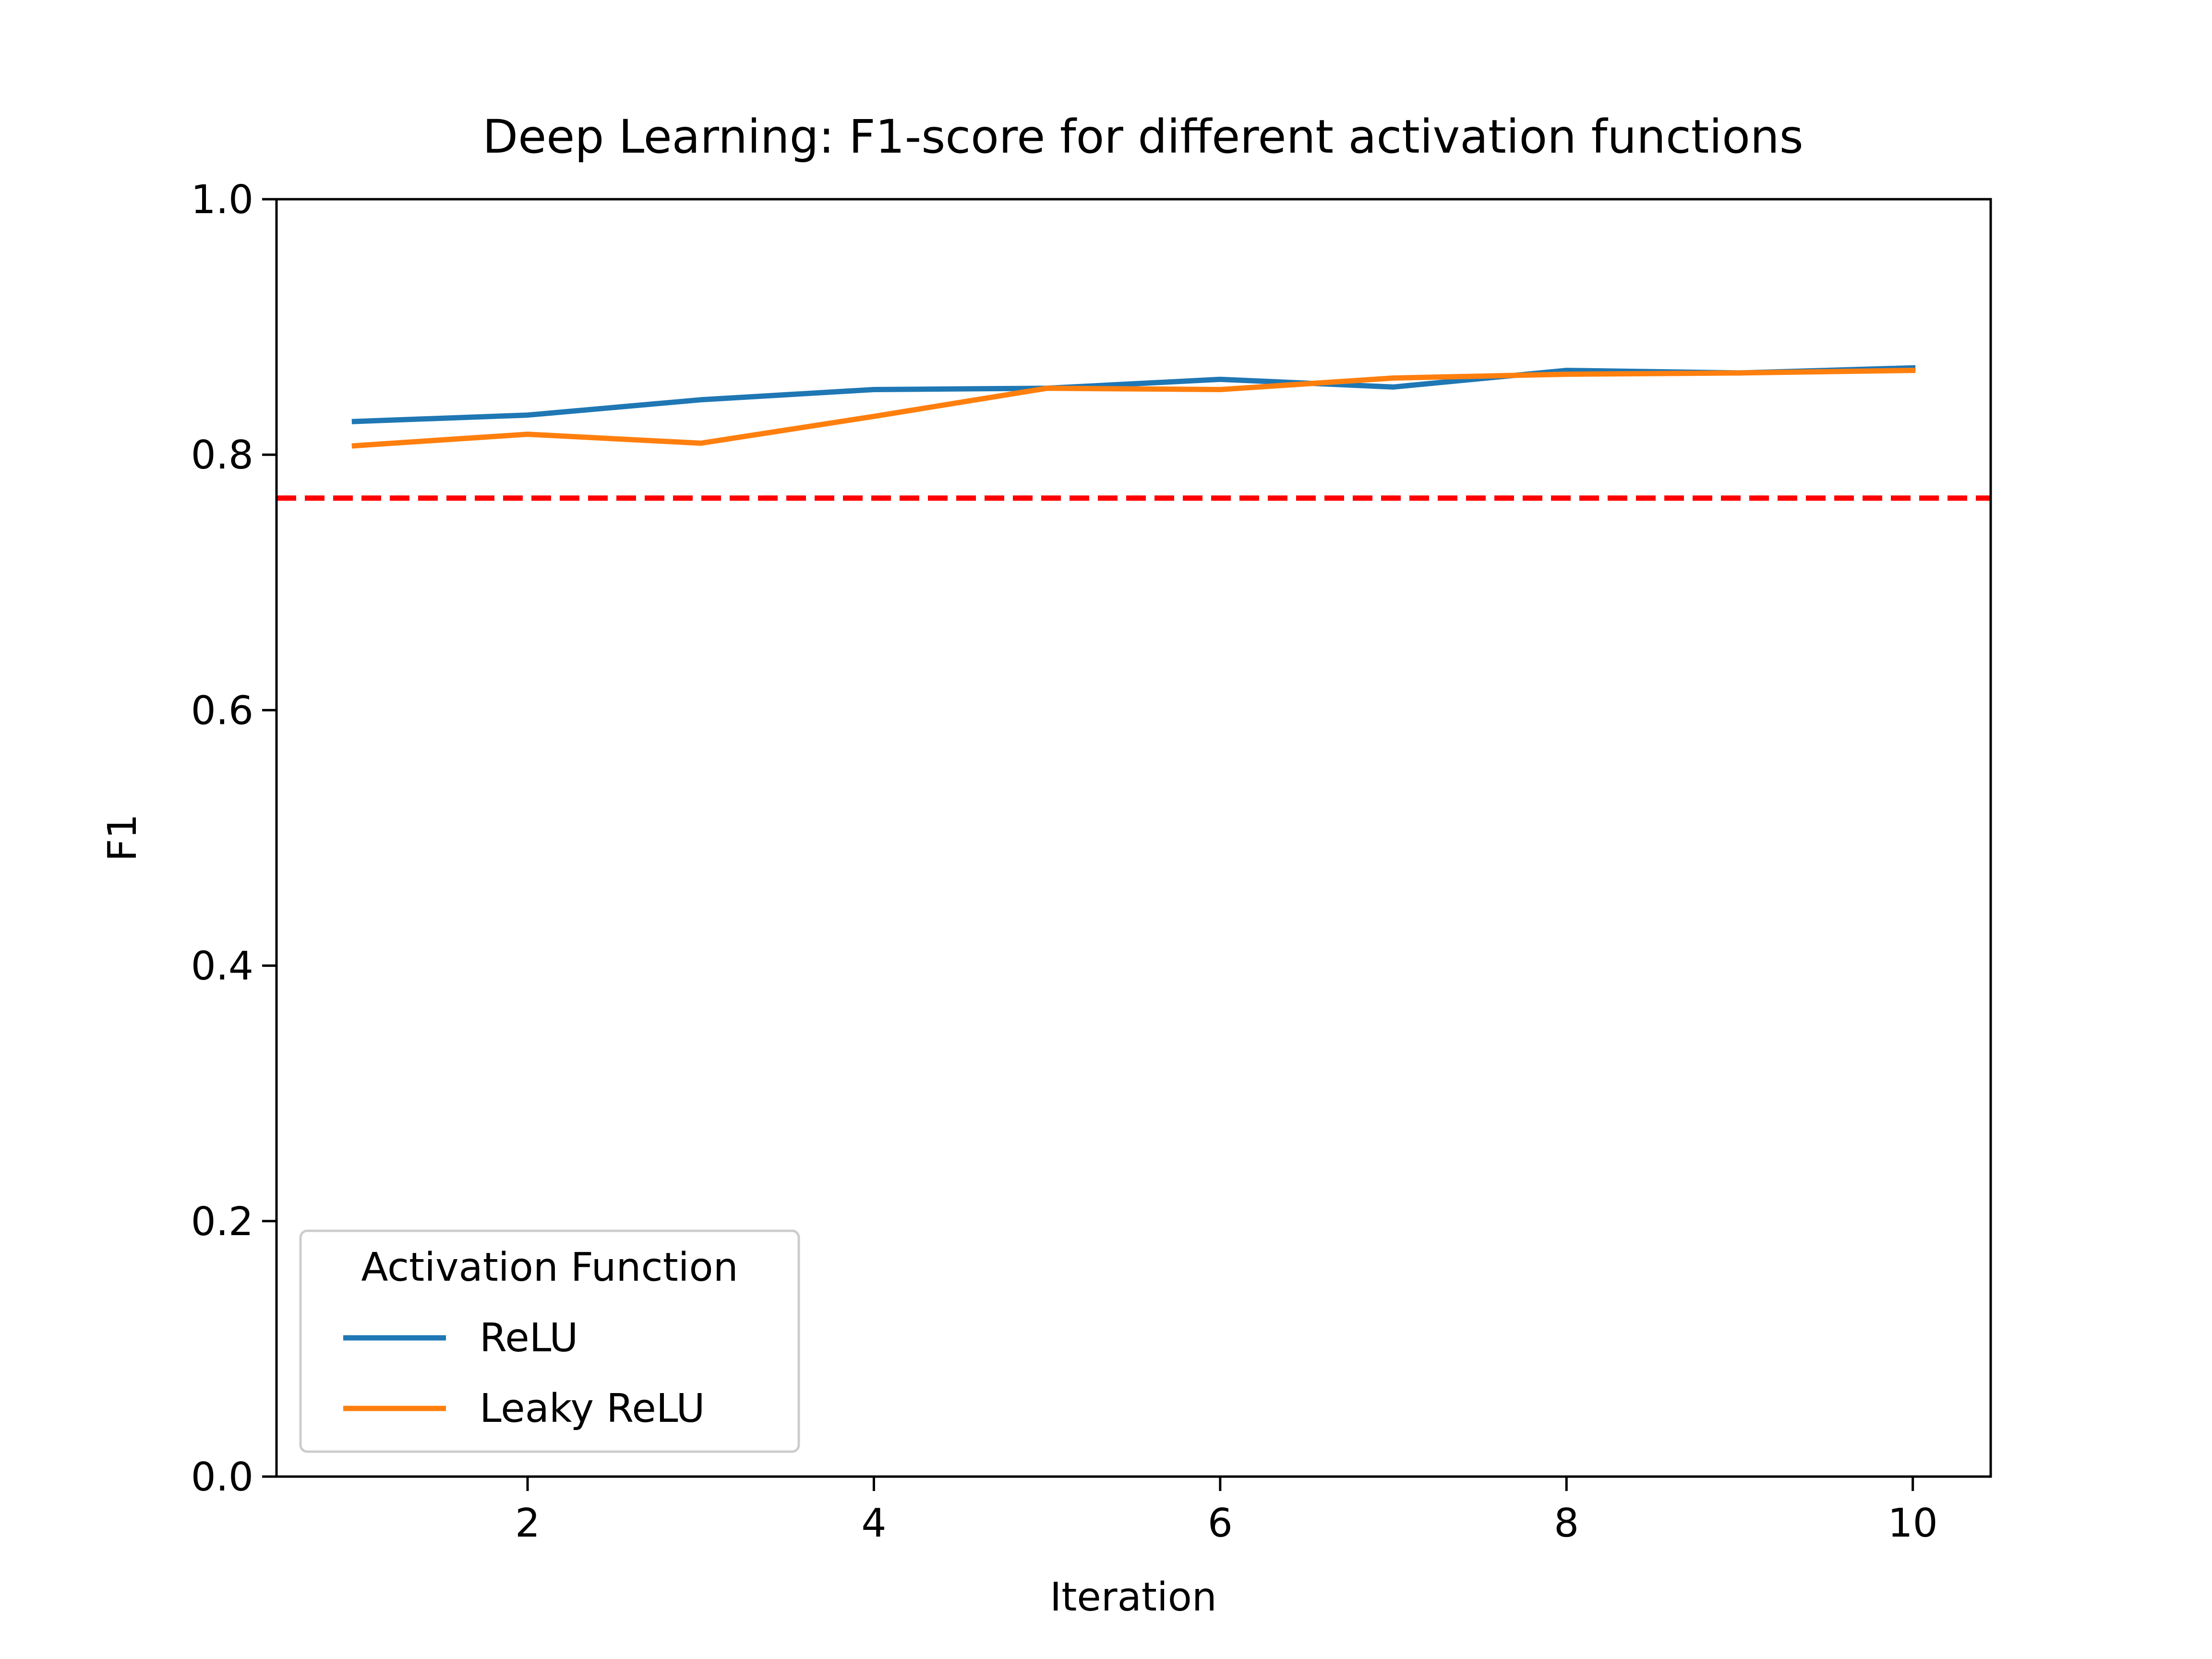 The image size is (2212, 1659). I want to click on y-tick-label: 0.6, so click(222, 710).